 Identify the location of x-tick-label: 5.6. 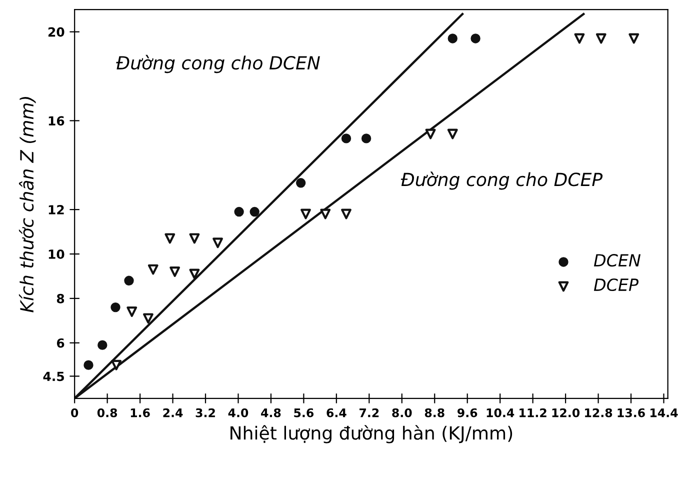
(304, 413).